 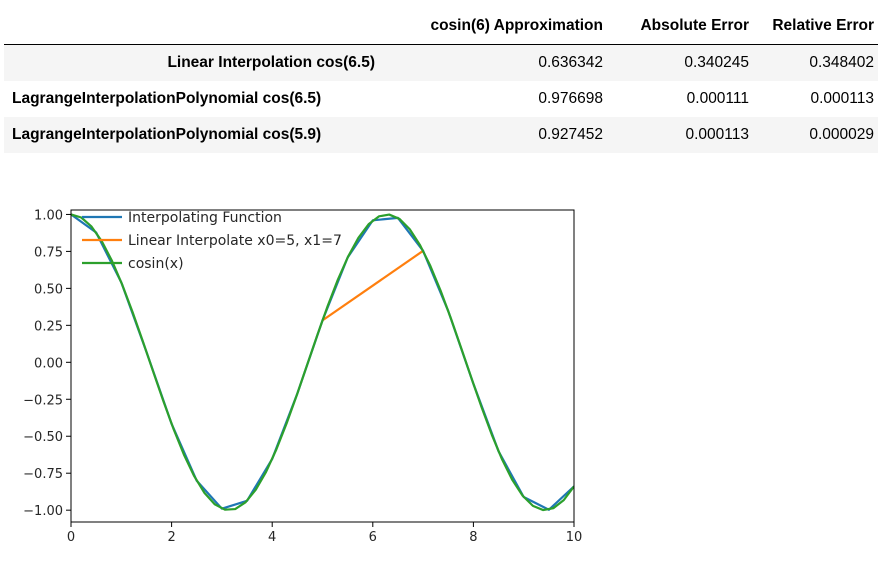 I want to click on approximation-cell: 0.927452, so click(x=570, y=134).